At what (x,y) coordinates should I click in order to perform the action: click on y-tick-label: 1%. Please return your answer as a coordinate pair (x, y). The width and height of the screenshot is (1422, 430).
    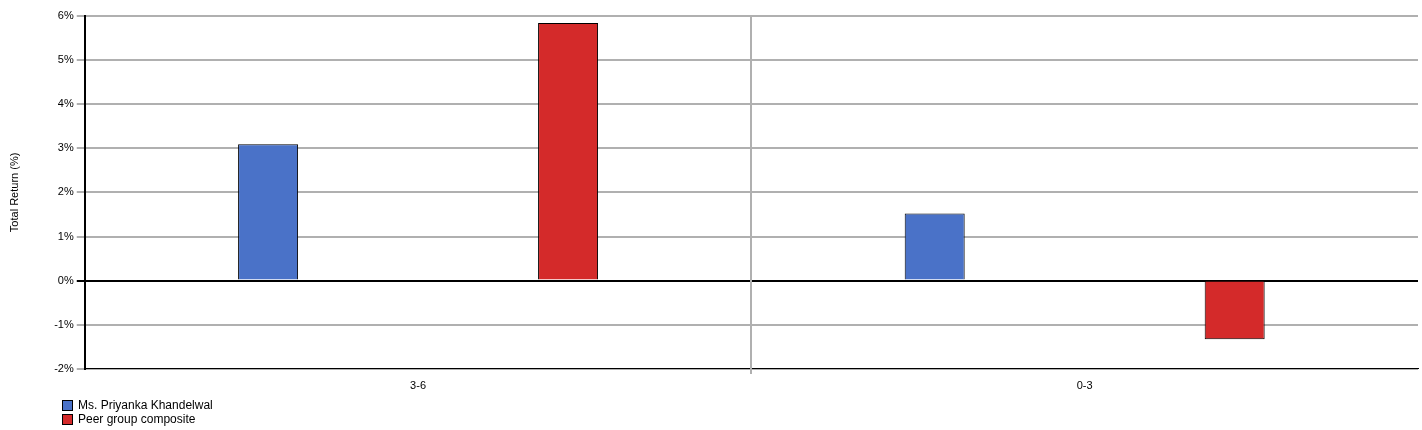
    Looking at the image, I should click on (65, 235).